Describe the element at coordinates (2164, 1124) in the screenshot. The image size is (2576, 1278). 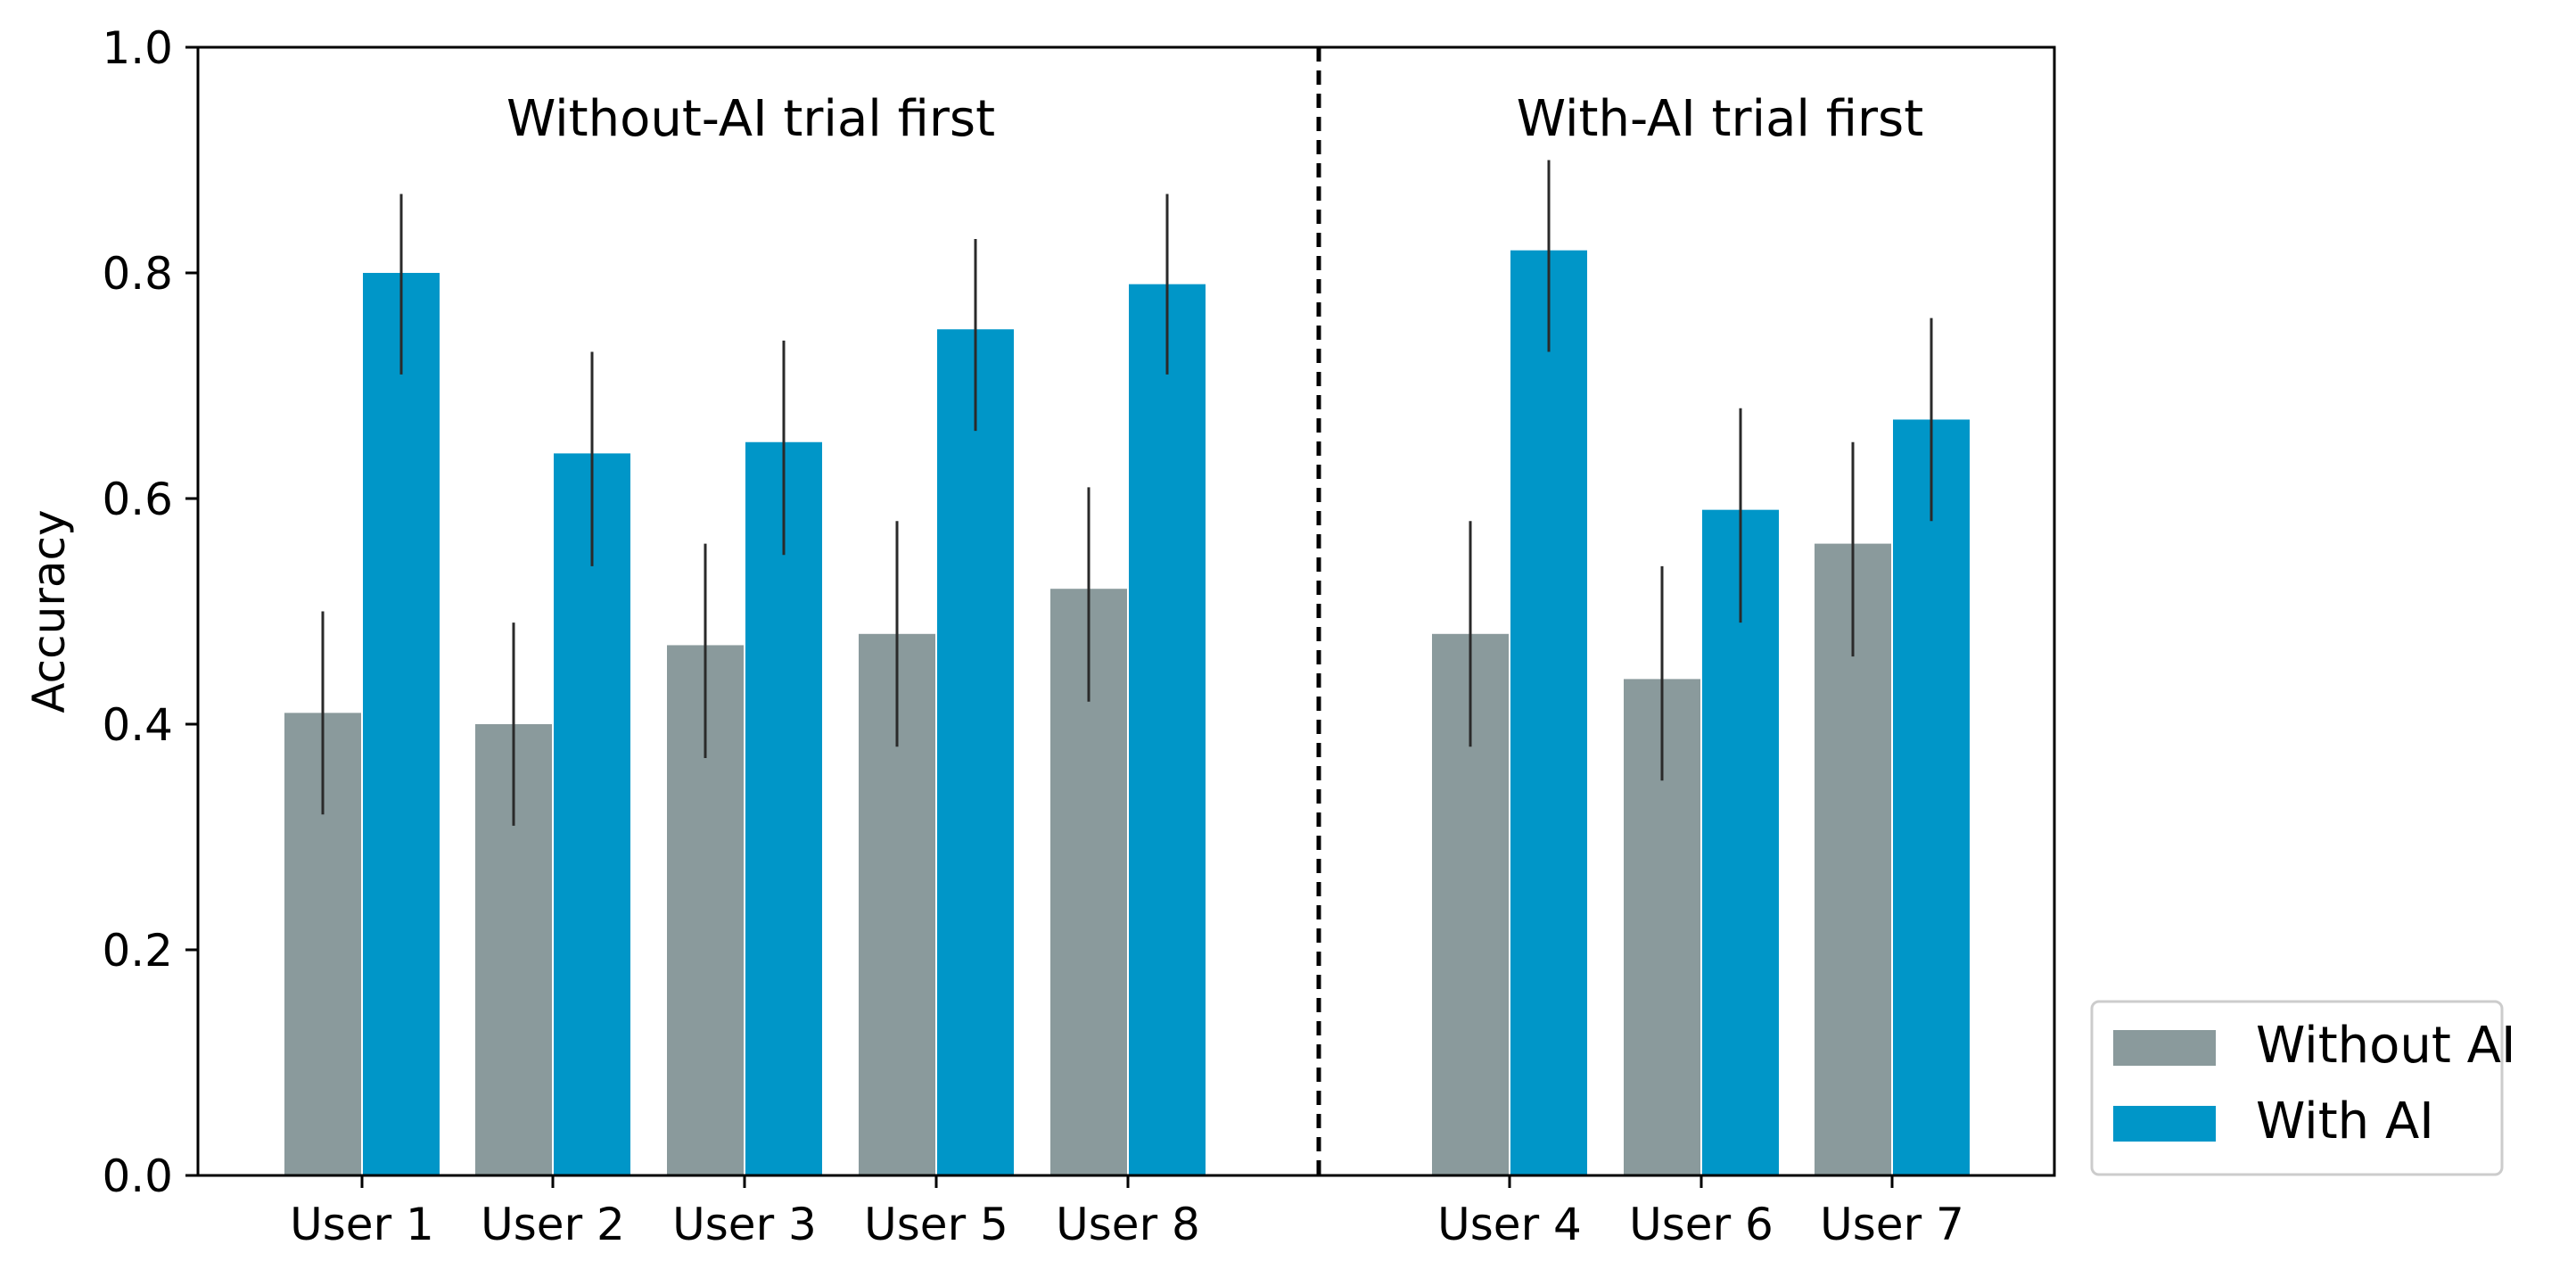
I see `legend-swatch-with-ai` at that location.